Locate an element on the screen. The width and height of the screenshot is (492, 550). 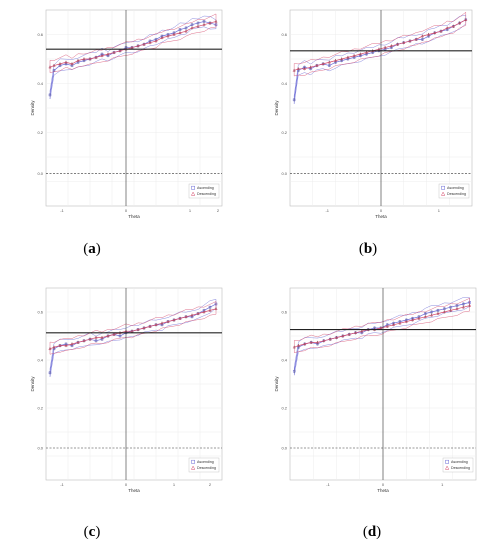
caption-a: (a) is located at coordinates (92, 249).